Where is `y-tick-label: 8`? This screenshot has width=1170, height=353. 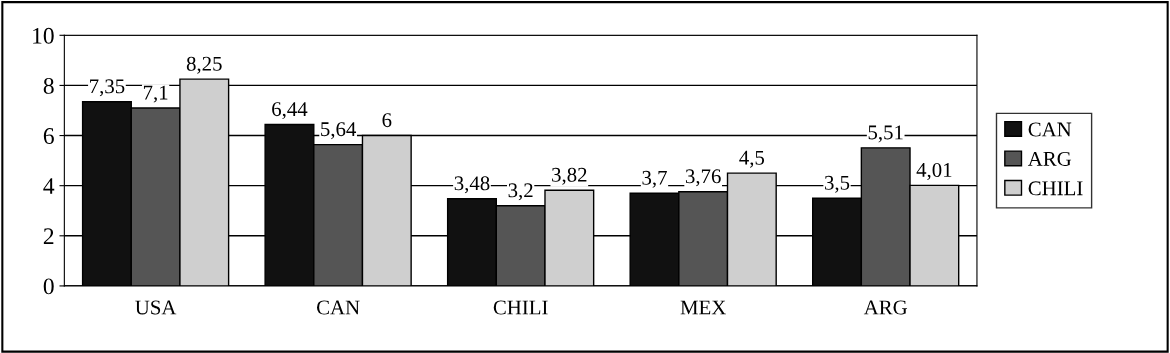 y-tick-label: 8 is located at coordinates (48, 85).